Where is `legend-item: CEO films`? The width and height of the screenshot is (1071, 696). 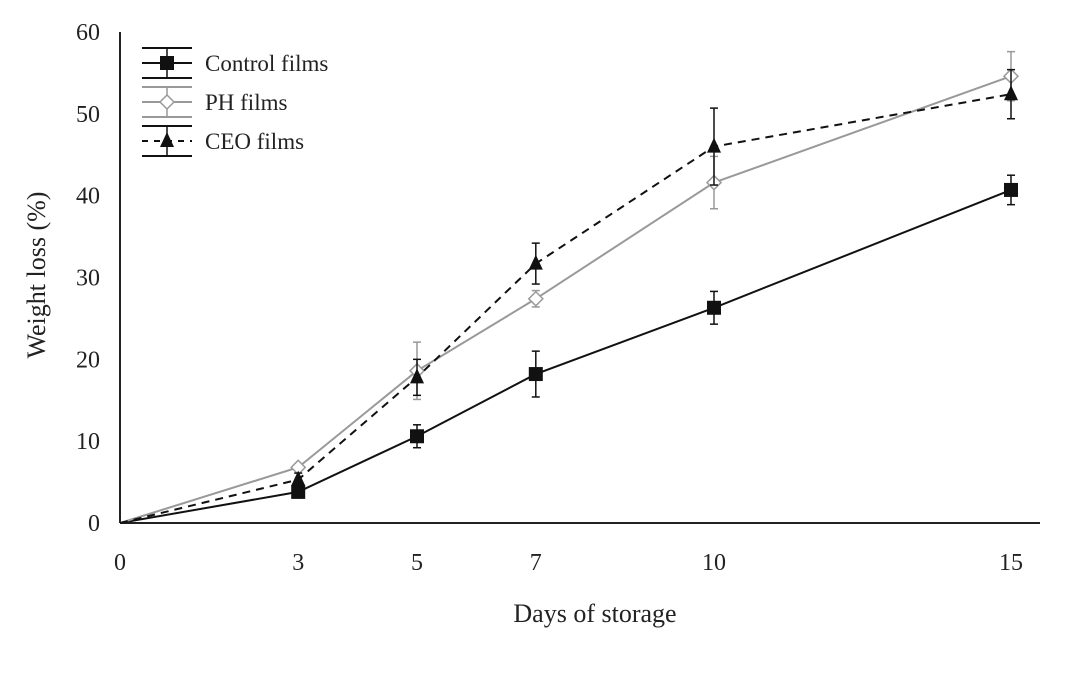
legend-item: CEO films is located at coordinates (223, 141).